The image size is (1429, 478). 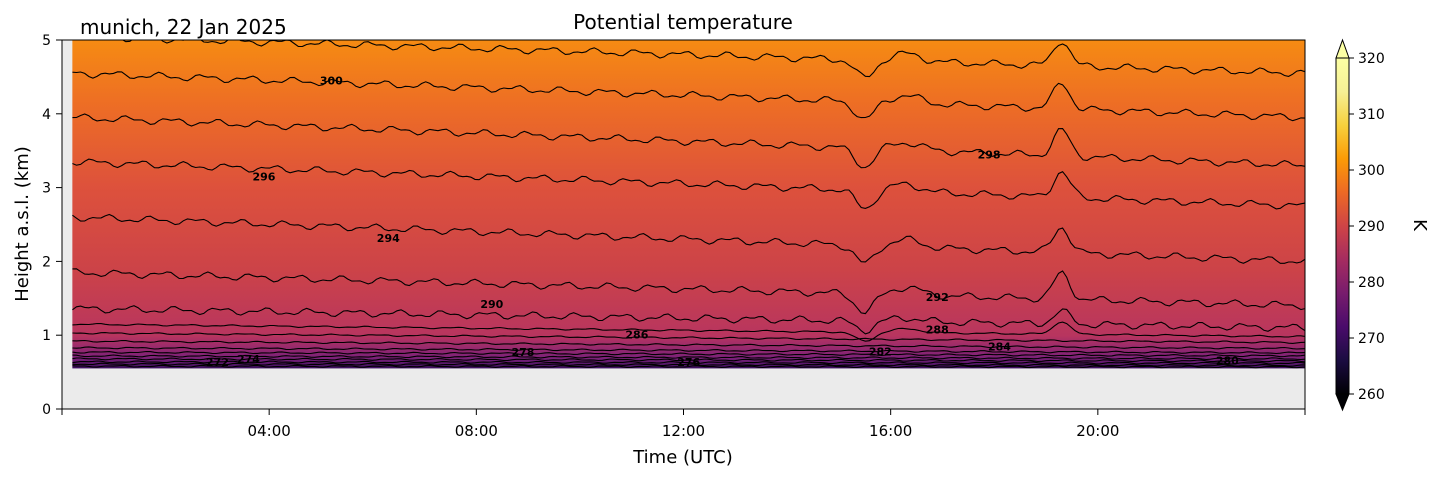 What do you see at coordinates (22, 224) in the screenshot?
I see `y-axis-label: Height a.s.l. (km)` at bounding box center [22, 224].